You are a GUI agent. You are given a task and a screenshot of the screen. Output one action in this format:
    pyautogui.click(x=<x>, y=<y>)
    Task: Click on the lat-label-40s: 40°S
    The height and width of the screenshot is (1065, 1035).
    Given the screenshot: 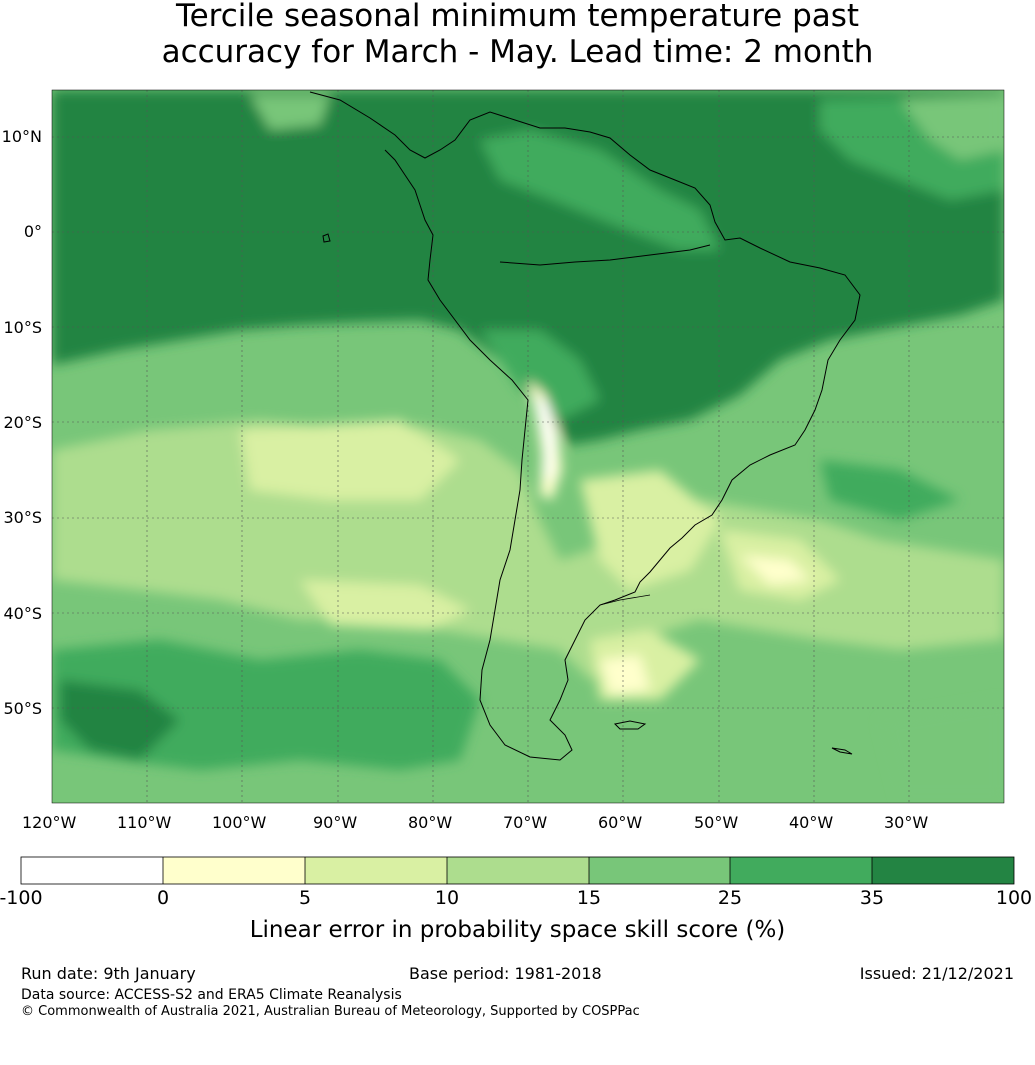 What is the action you would take?
    pyautogui.click(x=22, y=613)
    